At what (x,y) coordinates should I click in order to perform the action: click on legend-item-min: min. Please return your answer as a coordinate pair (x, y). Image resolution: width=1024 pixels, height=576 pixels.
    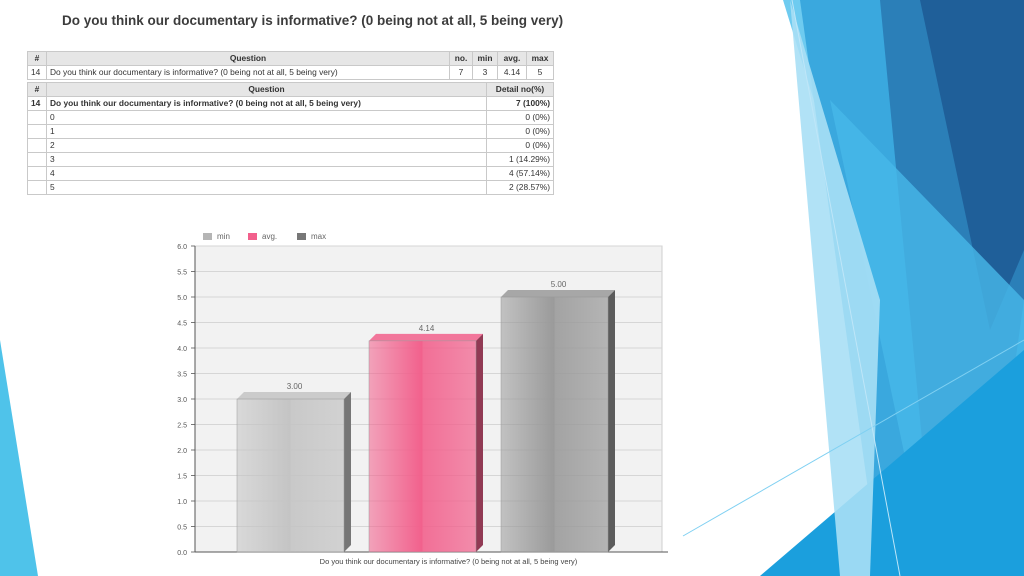
    Looking at the image, I should click on (216, 236).